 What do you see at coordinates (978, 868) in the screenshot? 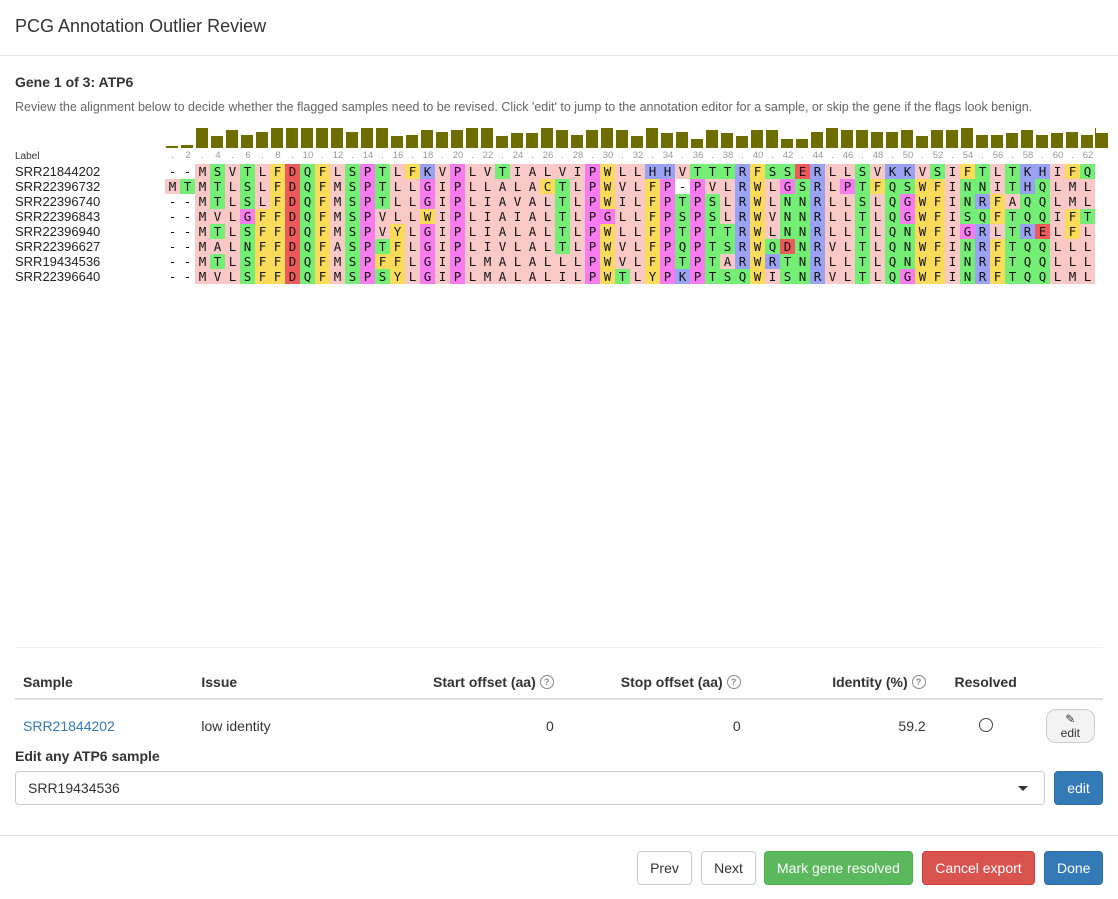
I see `cancel-export-button: Cancel export` at bounding box center [978, 868].